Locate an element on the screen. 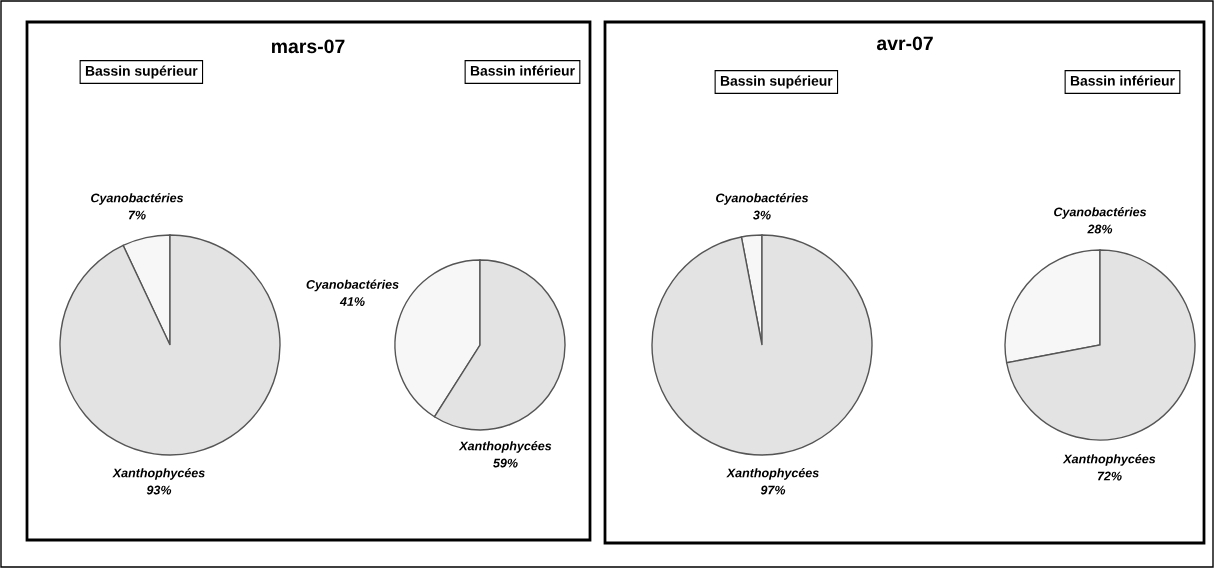 Image resolution: width=1214 pixels, height=568 pixels. data-label: 7% is located at coordinates (137, 215).